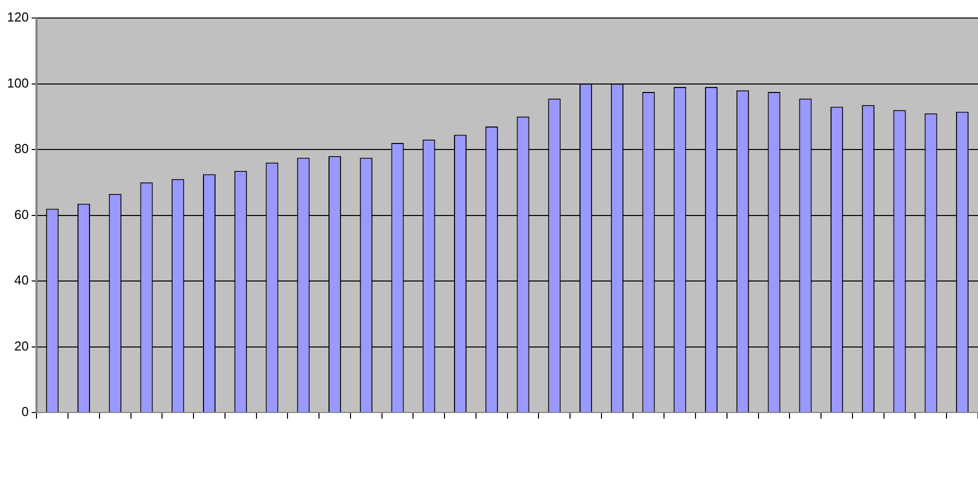 The image size is (978, 489). Describe the element at coordinates (21, 280) in the screenshot. I see `y-tick-label: 40` at that location.